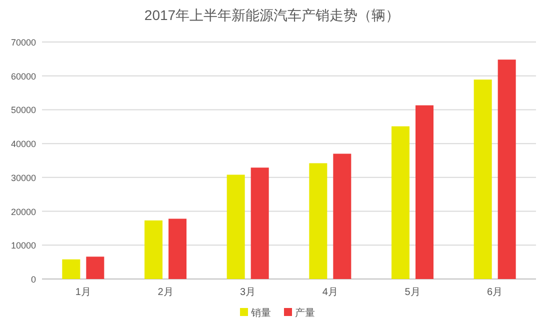  Describe the element at coordinates (166, 292) in the screenshot. I see `x-tick-label: 2月` at that location.